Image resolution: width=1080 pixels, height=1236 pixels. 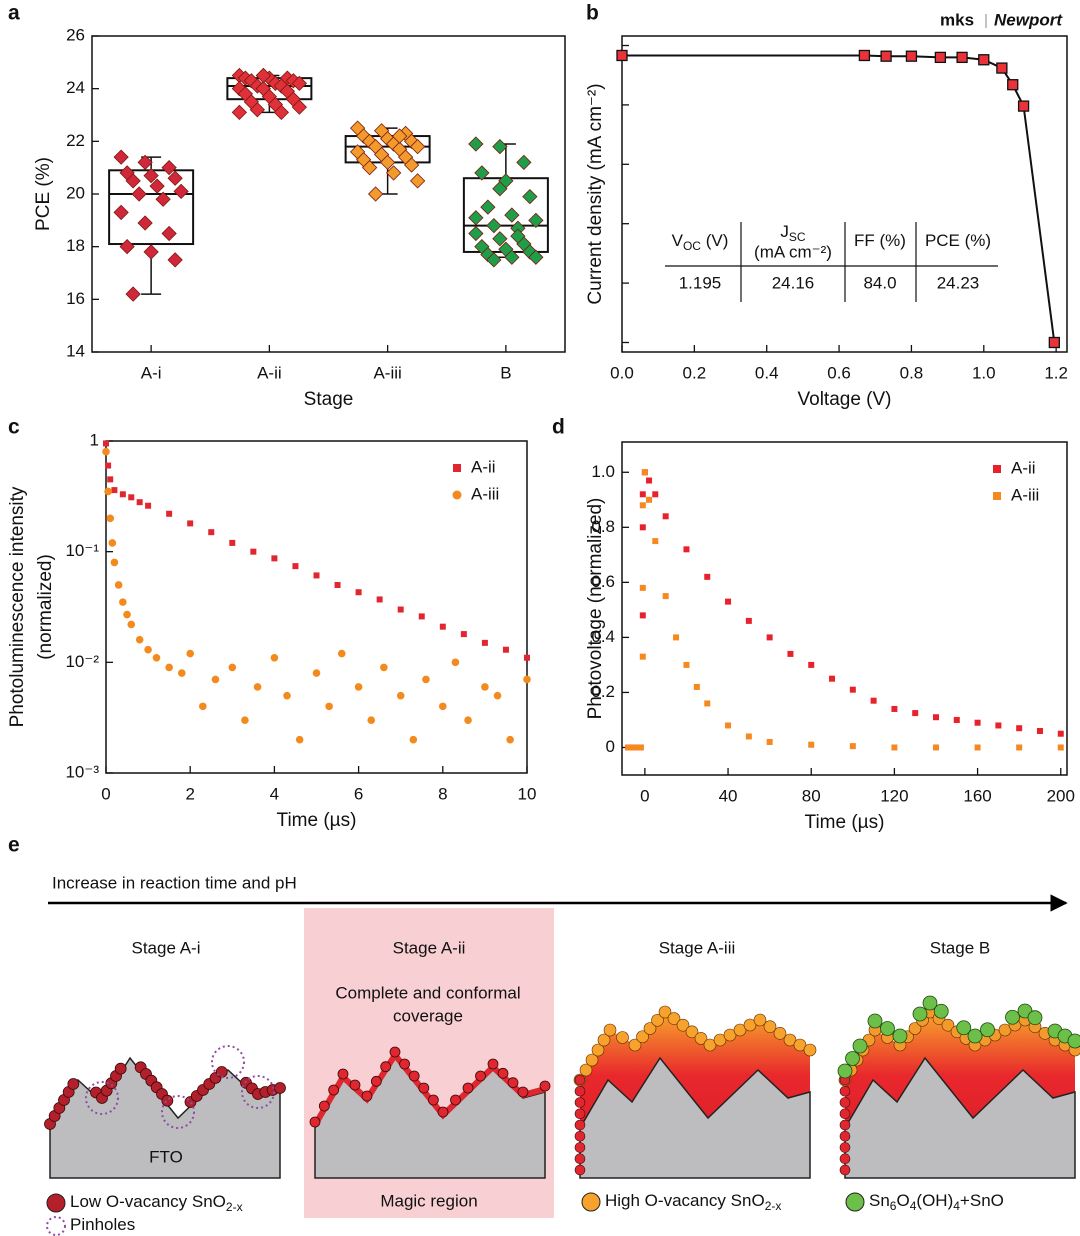 I want to click on logo-mks: mks, so click(x=957, y=19).